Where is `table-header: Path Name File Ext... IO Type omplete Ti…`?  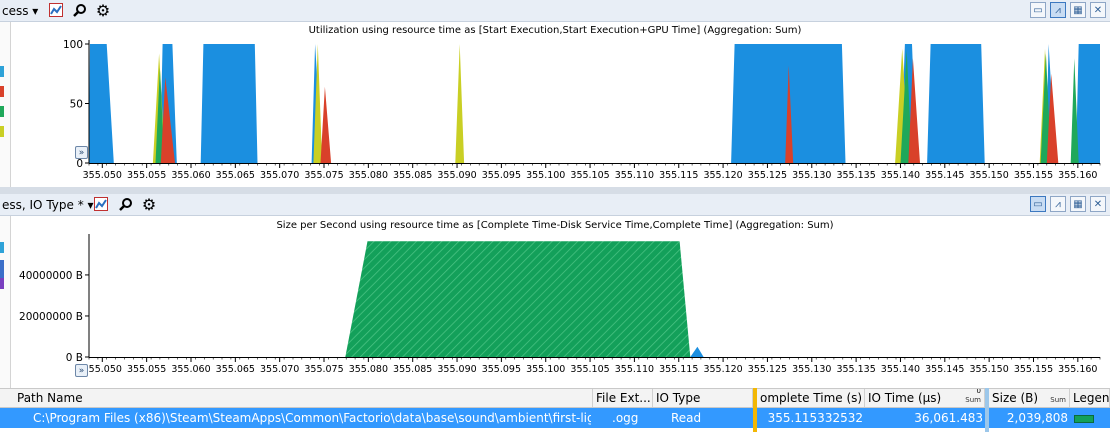 table-header: Path Name File Ext... IO Type omplete Ti… is located at coordinates (555, 398).